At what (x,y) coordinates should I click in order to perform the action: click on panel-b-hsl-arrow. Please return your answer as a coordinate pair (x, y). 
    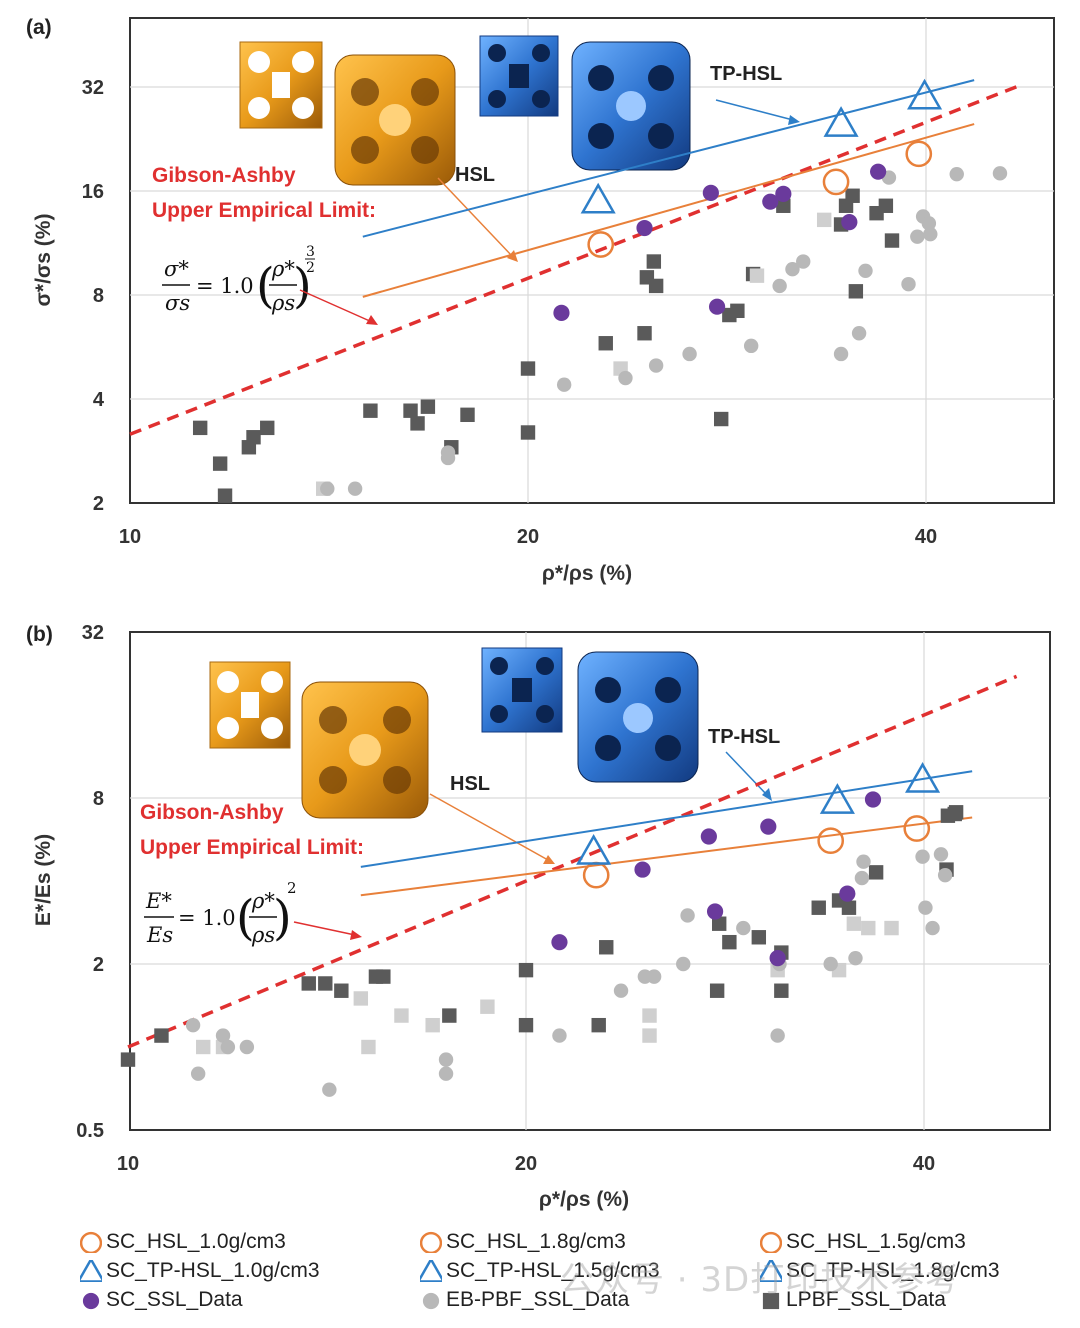
    Looking at the image, I should click on (489, 827).